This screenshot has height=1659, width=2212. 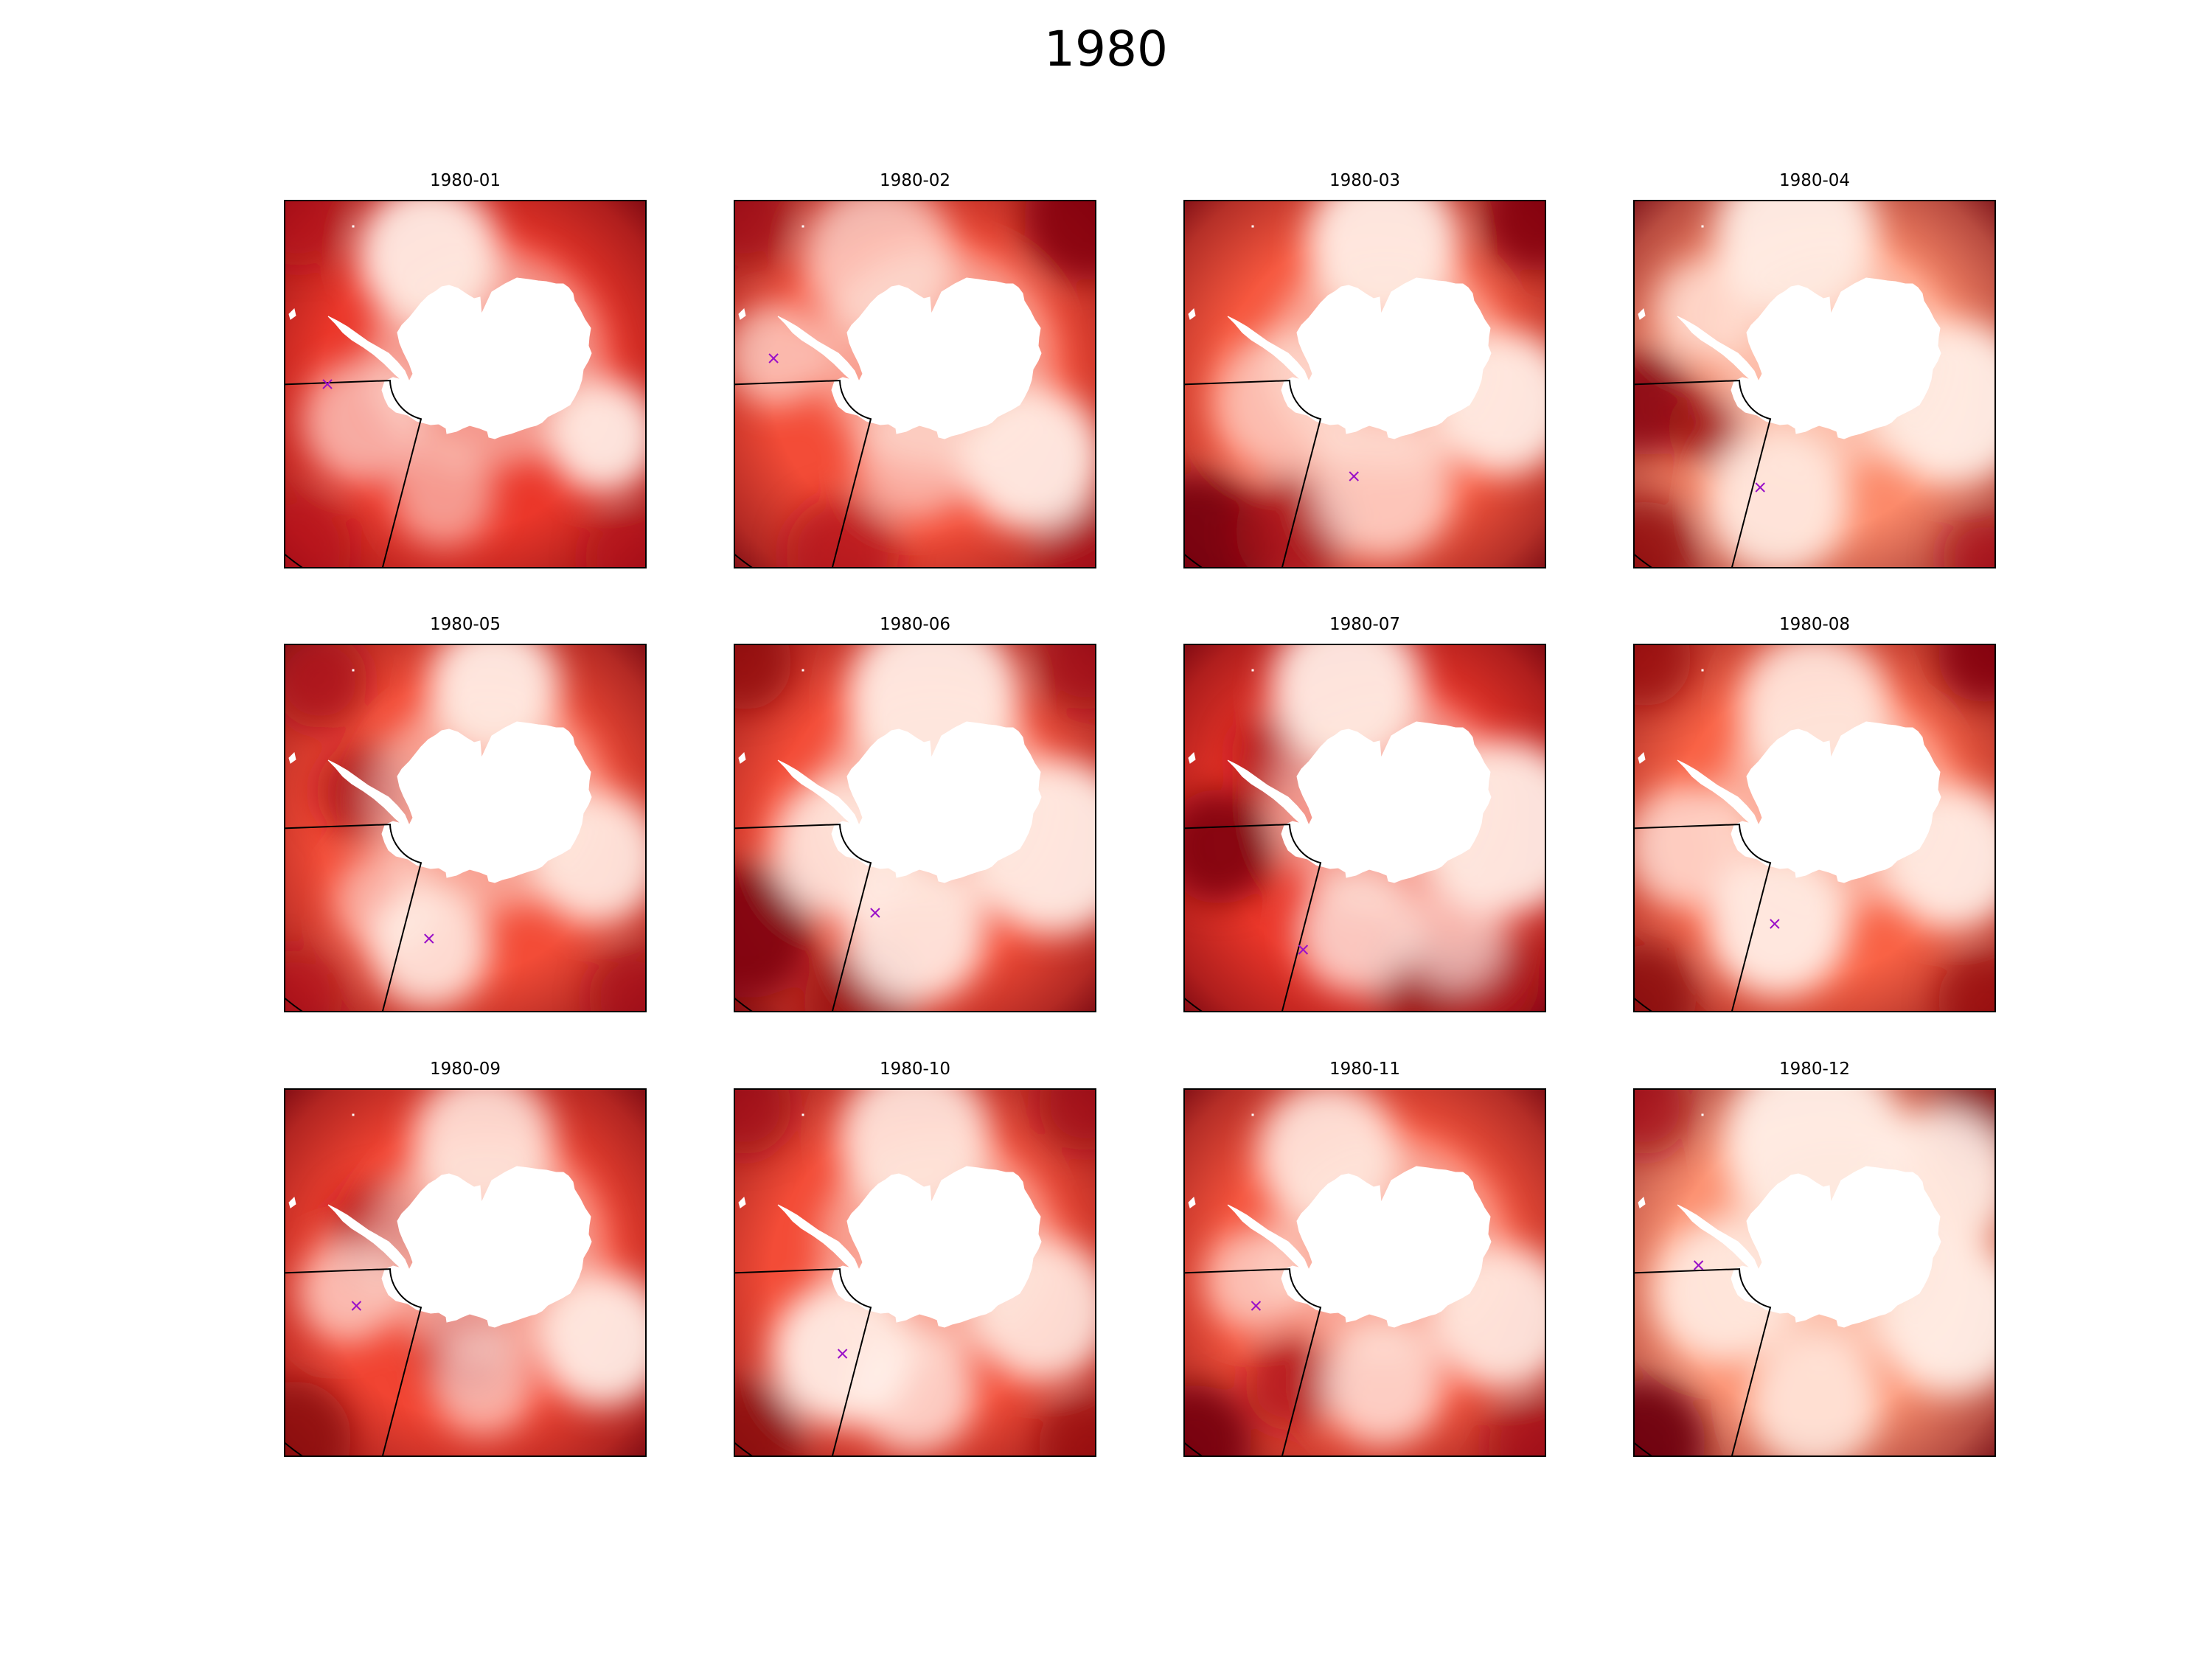 I want to click on map-panel: 1980-11, so click(x=1364, y=1259).